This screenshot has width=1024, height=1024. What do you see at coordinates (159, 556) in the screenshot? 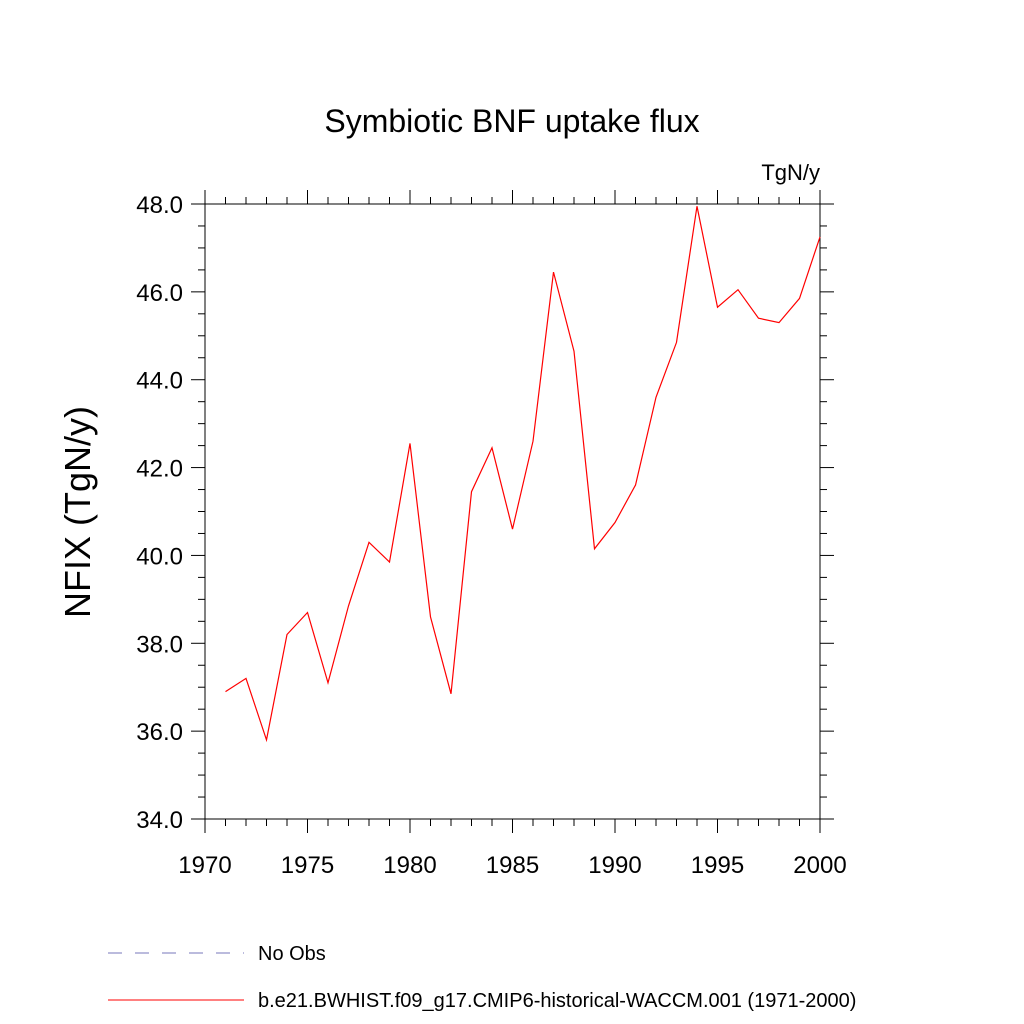
I see `y-tick-label: 40.0` at bounding box center [159, 556].